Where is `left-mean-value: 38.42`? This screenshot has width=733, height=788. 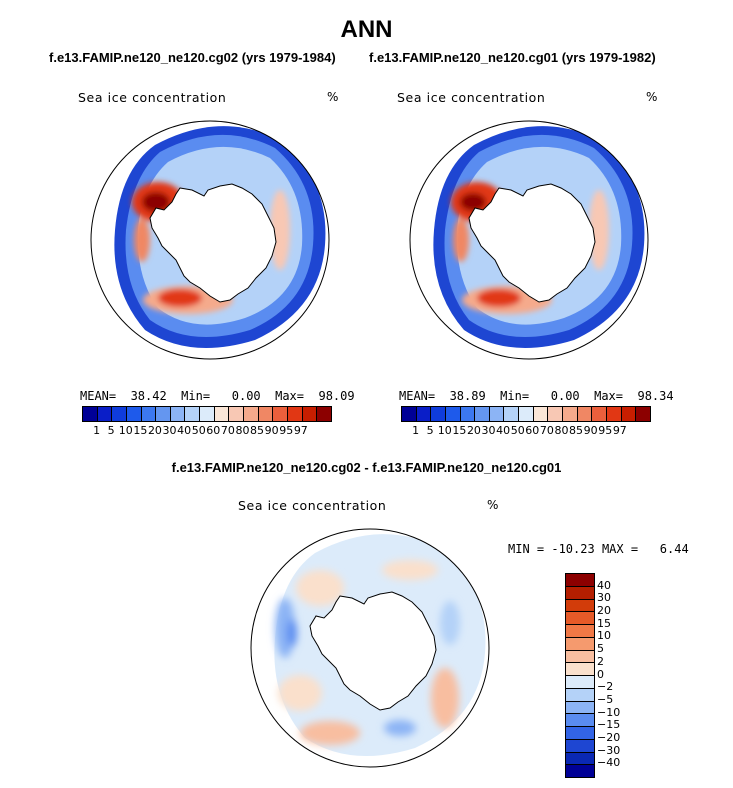 left-mean-value: 38.42 is located at coordinates (148, 396).